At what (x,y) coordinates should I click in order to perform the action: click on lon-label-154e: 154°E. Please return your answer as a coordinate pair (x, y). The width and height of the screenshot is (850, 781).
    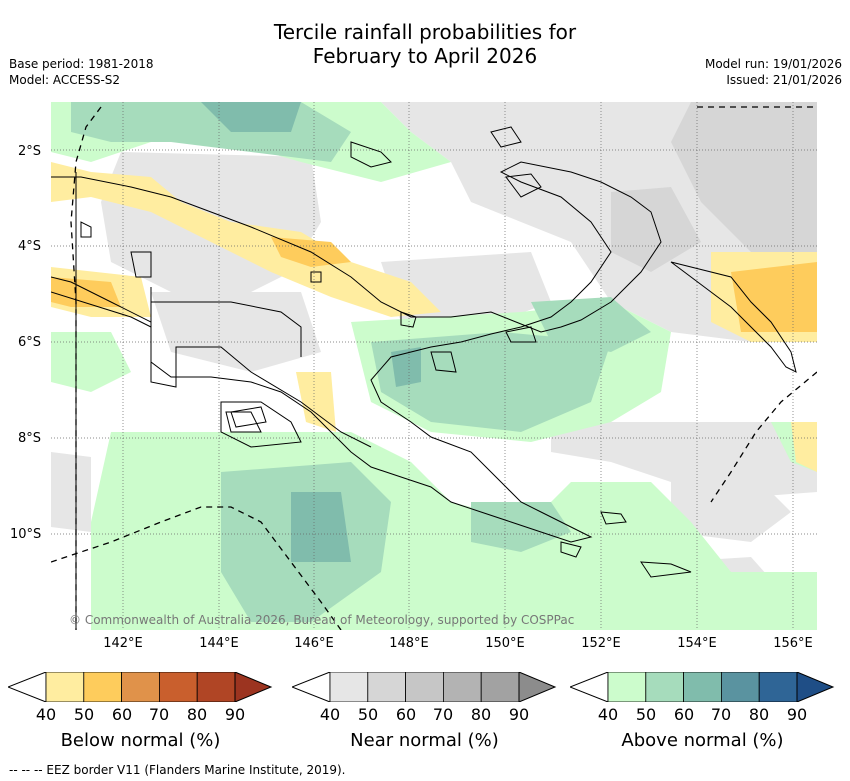
    Looking at the image, I should click on (697, 643).